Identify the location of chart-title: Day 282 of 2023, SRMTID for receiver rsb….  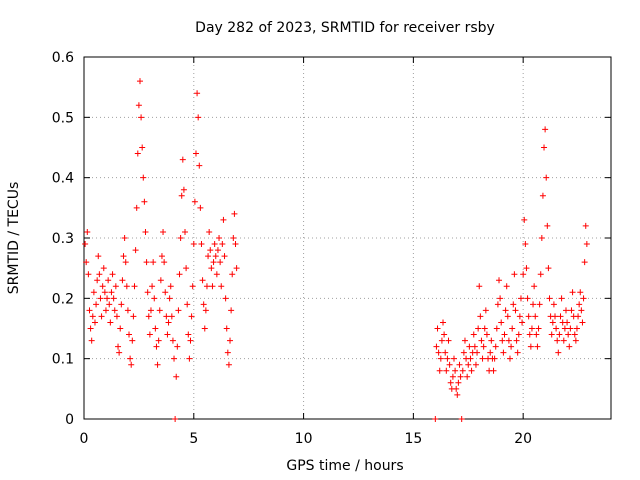
(345, 28).